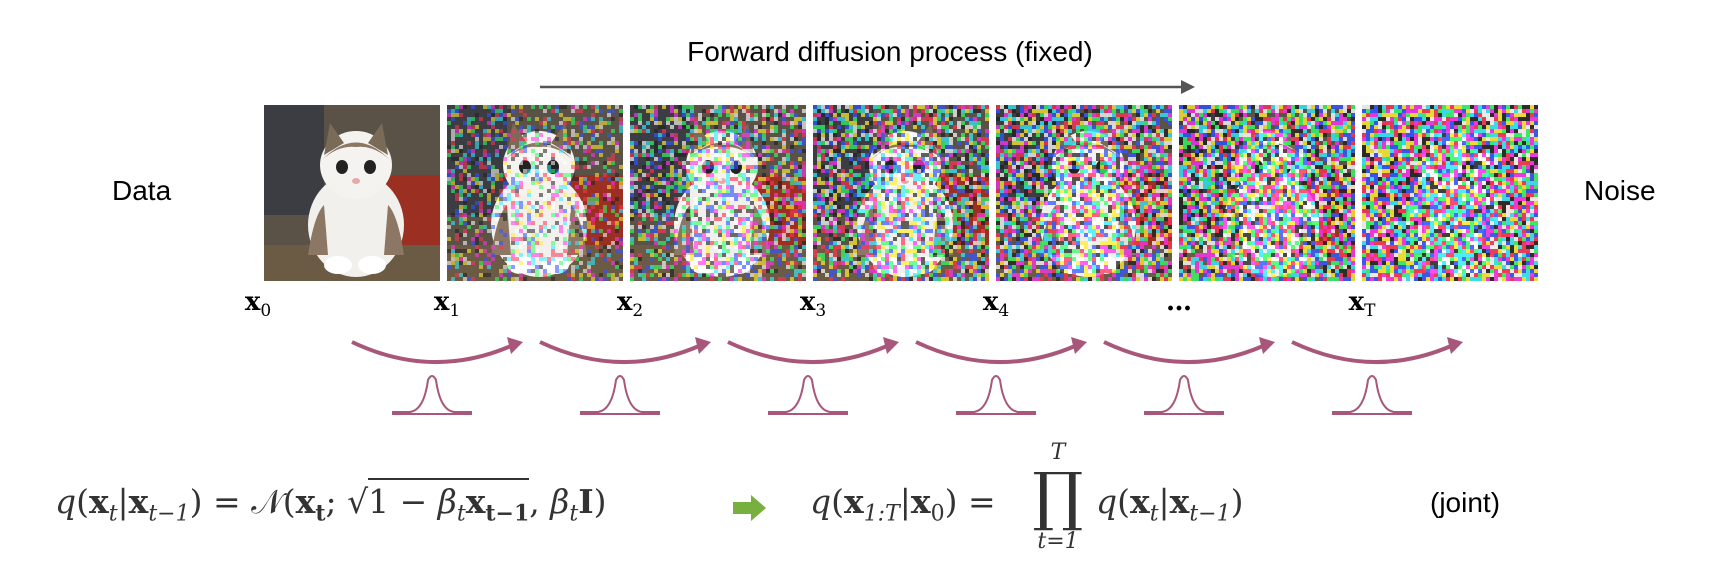 The height and width of the screenshot is (580, 1714). Describe the element at coordinates (258, 304) in the screenshot. I see `step-label-0: x0` at that location.